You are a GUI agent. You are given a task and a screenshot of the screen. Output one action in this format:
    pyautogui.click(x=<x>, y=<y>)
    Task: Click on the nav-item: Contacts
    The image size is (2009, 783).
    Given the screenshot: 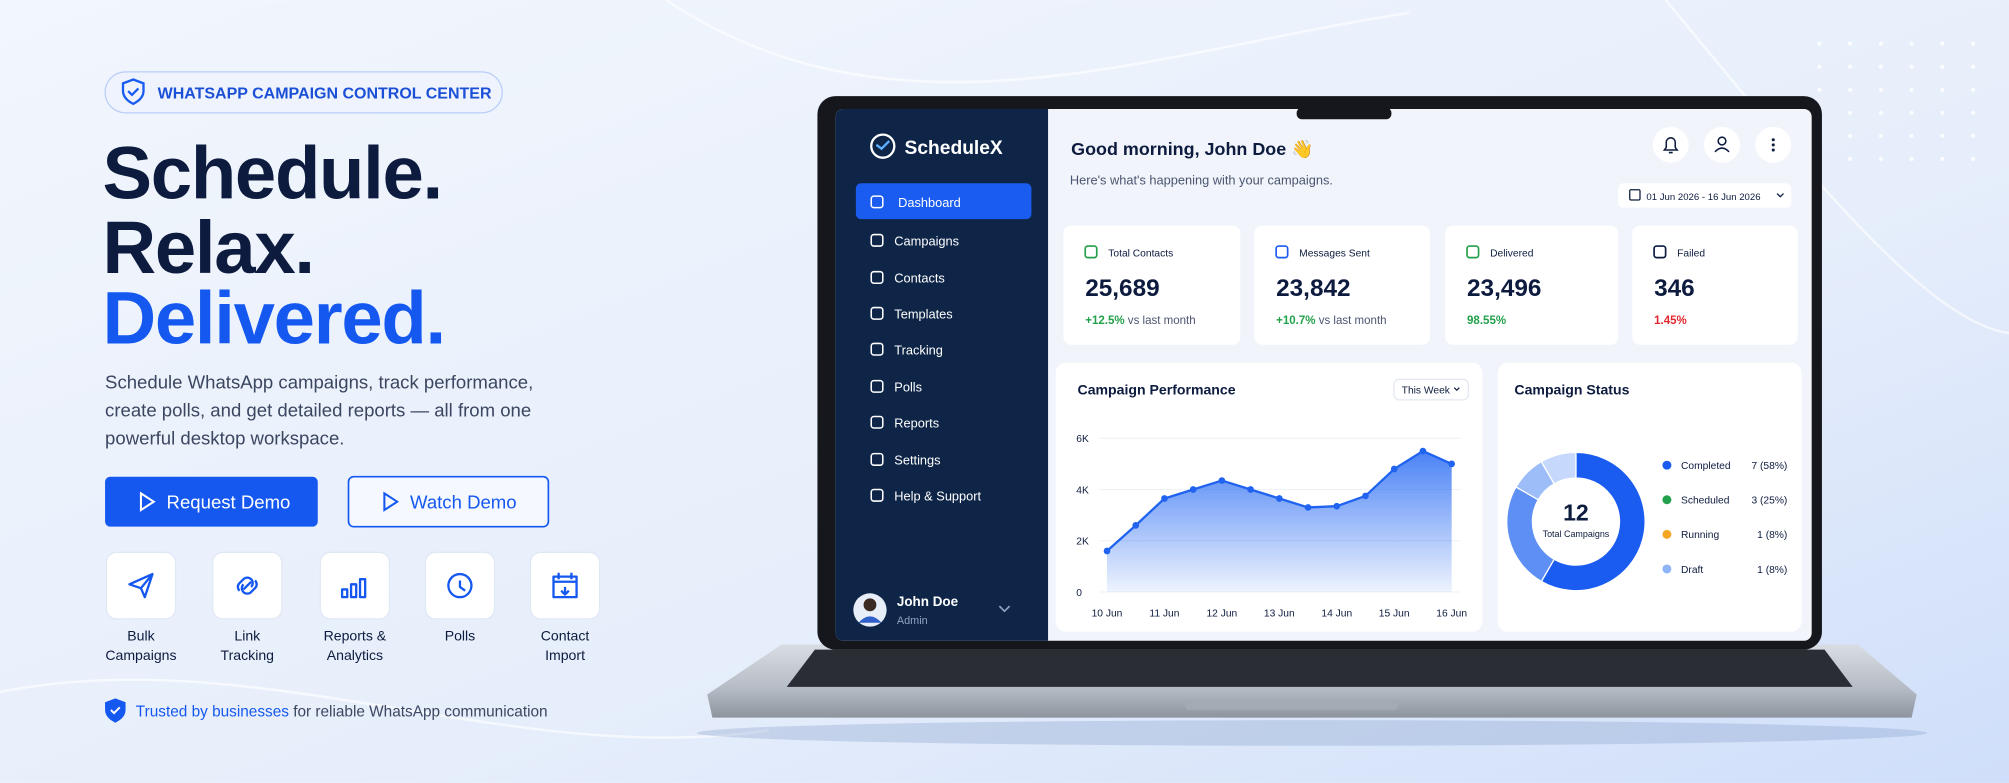 What is the action you would take?
    pyautogui.click(x=919, y=278)
    